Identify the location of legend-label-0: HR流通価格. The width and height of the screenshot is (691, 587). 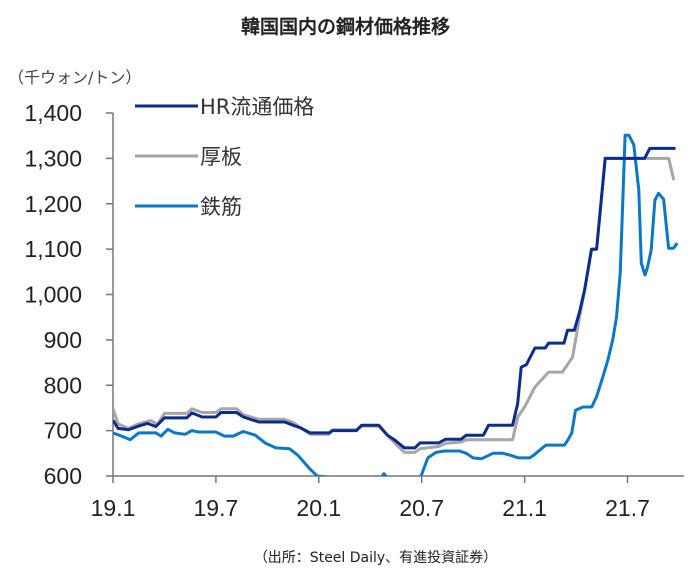
(257, 107).